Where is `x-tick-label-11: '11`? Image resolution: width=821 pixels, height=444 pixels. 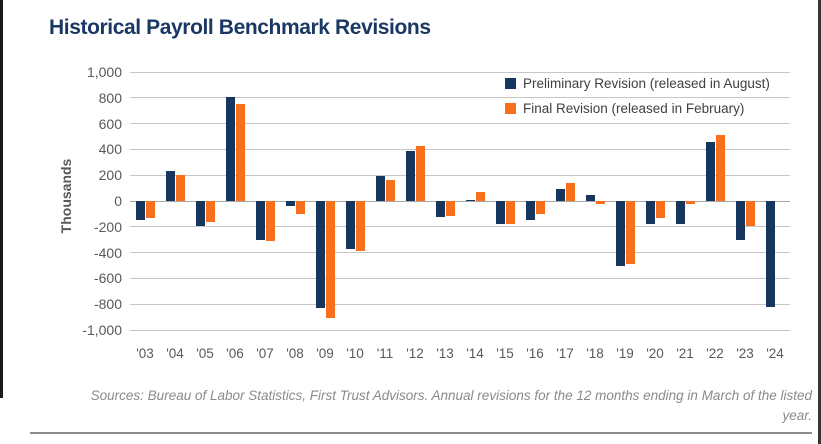 x-tick-label-11: '11 is located at coordinates (385, 353).